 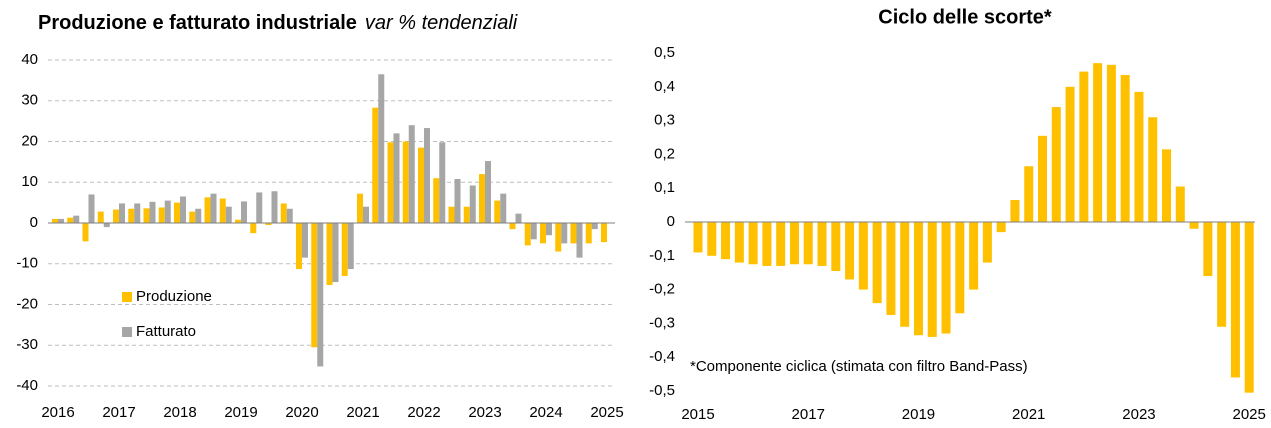 What do you see at coordinates (441, 23) in the screenshot?
I see `subtitle: var % tendenziali` at bounding box center [441, 23].